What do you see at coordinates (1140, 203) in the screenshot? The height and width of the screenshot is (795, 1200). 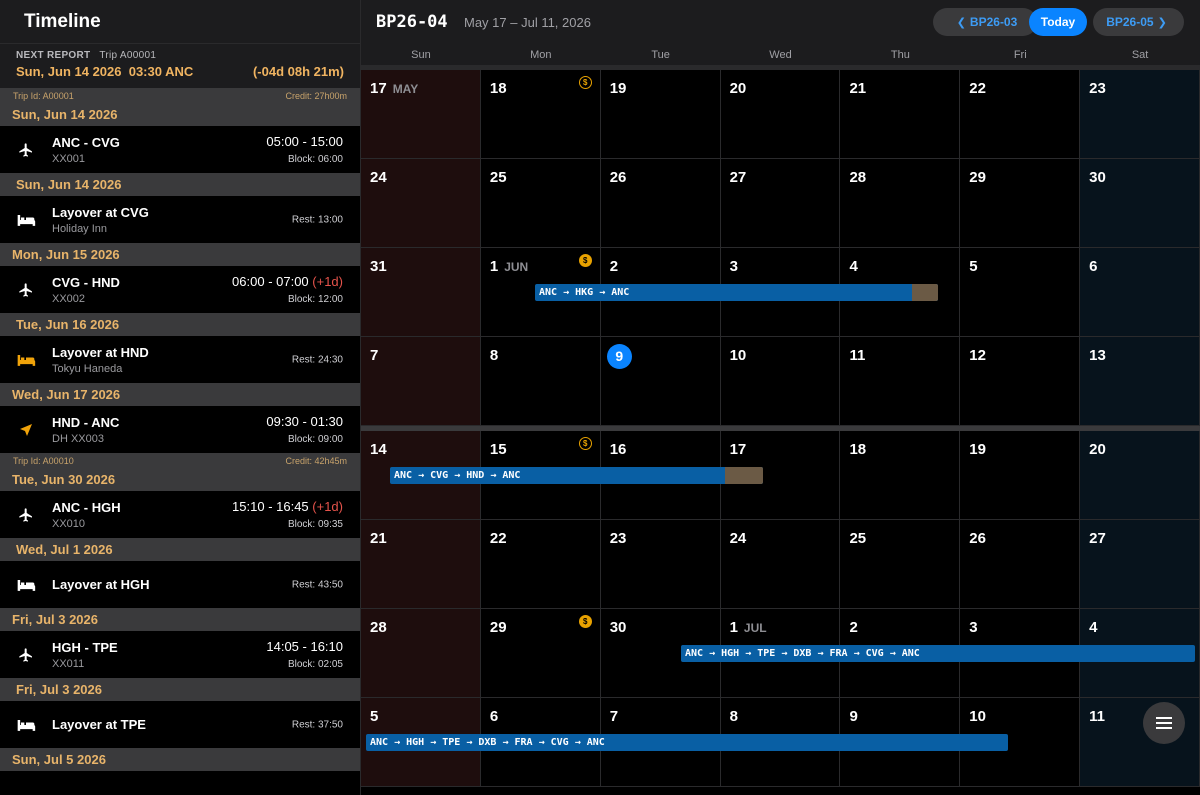 I see `calendar-day: 30` at bounding box center [1140, 203].